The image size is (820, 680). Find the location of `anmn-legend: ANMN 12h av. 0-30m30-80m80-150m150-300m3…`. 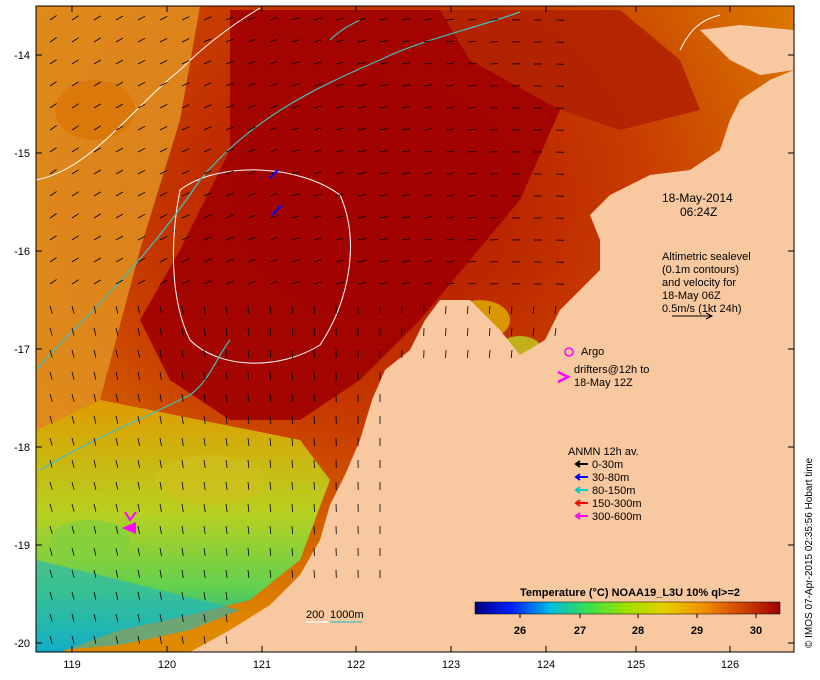

anmn-legend: ANMN 12h av. 0-30m30-80m80-150m150-300m3… is located at coordinates (605, 484).